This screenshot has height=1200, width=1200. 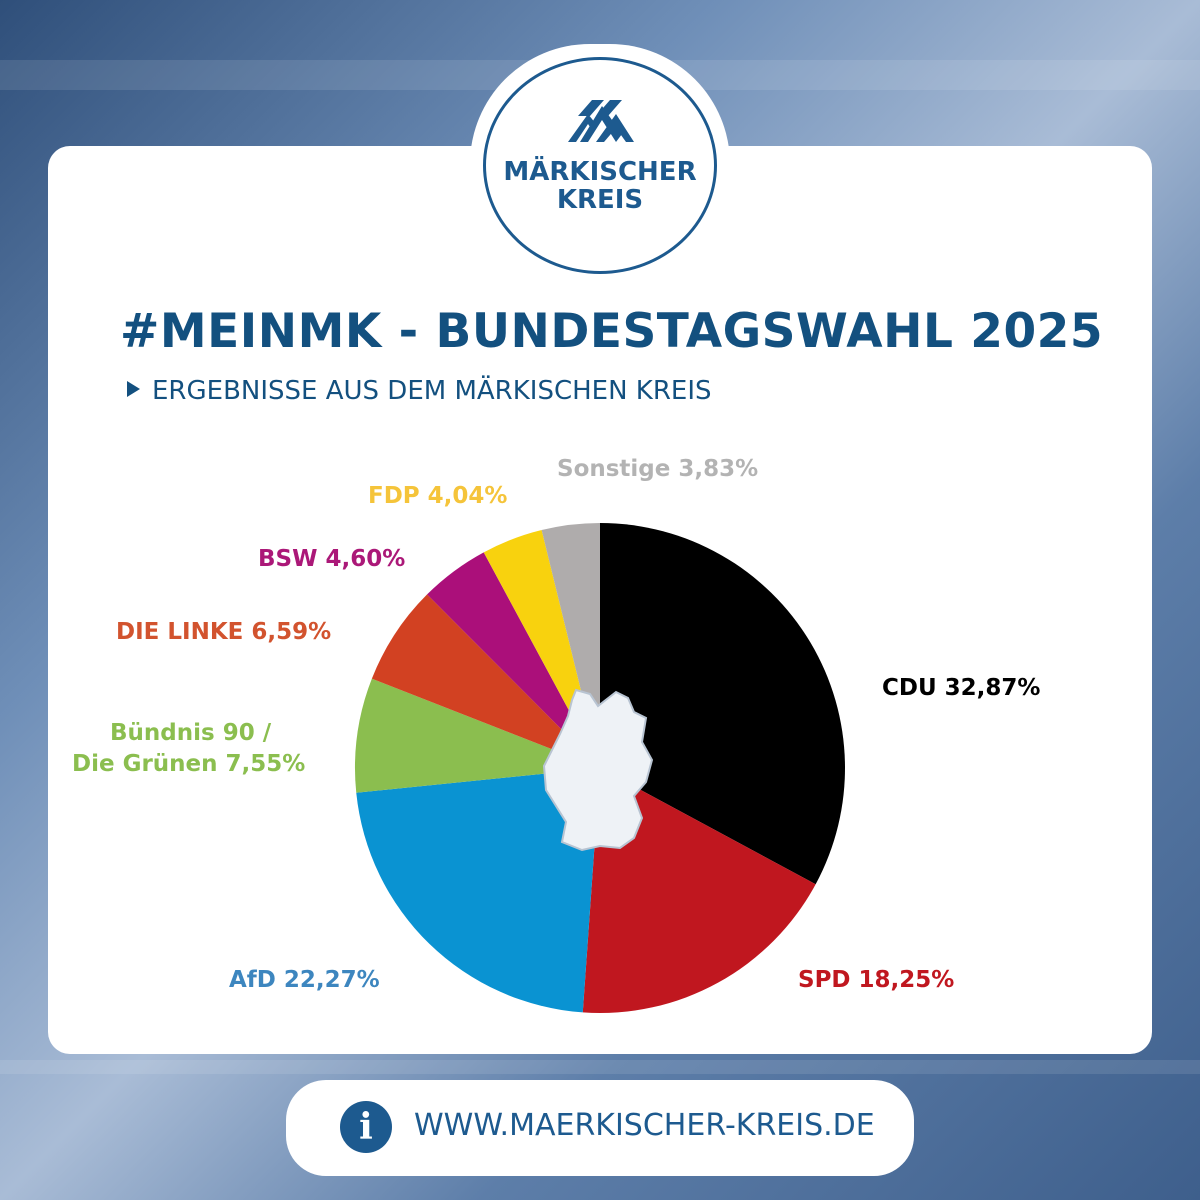 I want to click on logo-line2: KREIS, so click(x=600, y=200).